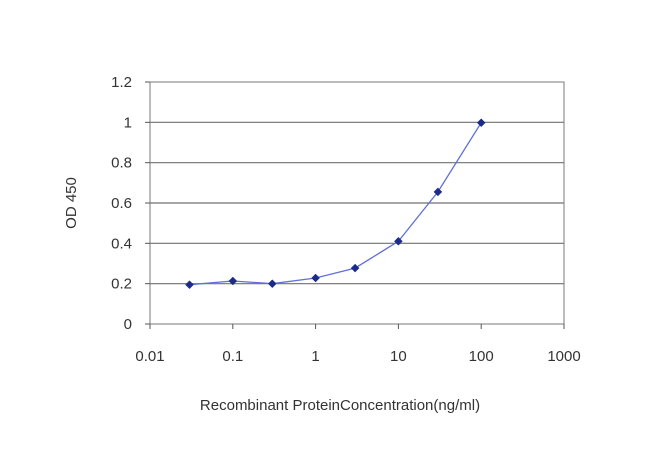 The height and width of the screenshot is (471, 650). Describe the element at coordinates (128, 324) in the screenshot. I see `y-tick-label: 0` at that location.